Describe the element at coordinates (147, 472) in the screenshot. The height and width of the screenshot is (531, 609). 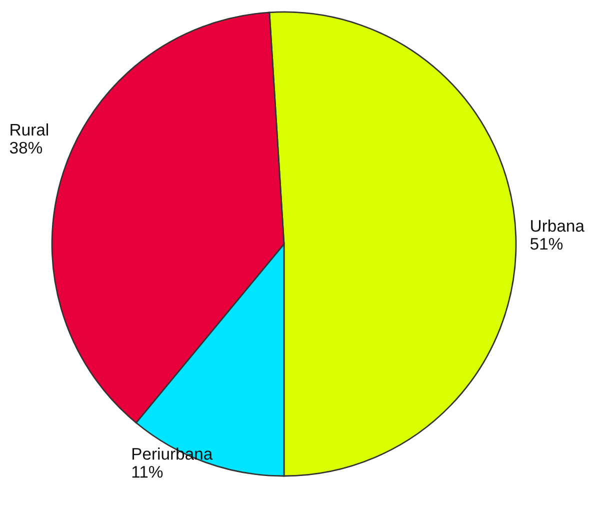
I see `data-label: 11%` at that location.